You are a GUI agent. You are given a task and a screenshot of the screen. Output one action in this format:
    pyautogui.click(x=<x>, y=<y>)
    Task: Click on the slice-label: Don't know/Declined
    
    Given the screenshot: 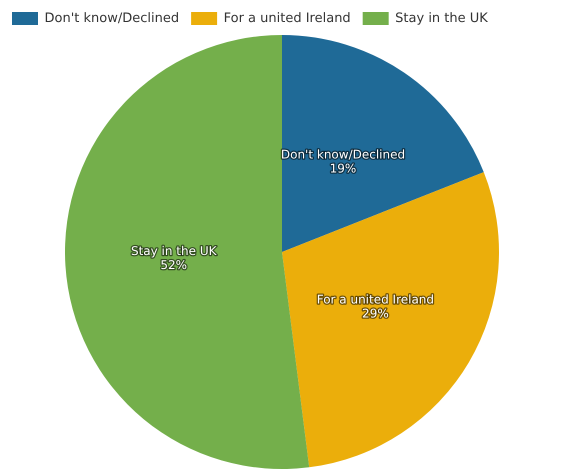 What is the action you would take?
    pyautogui.click(x=343, y=154)
    